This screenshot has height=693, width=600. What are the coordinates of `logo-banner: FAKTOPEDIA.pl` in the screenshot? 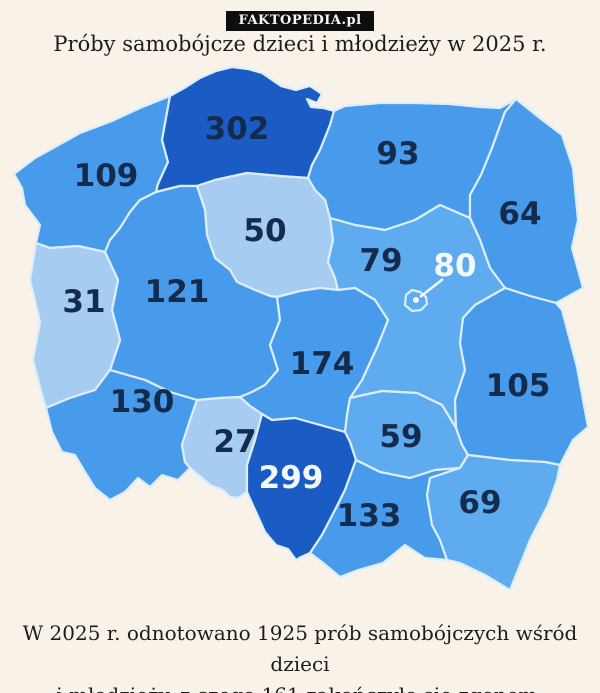 It's located at (300, 20).